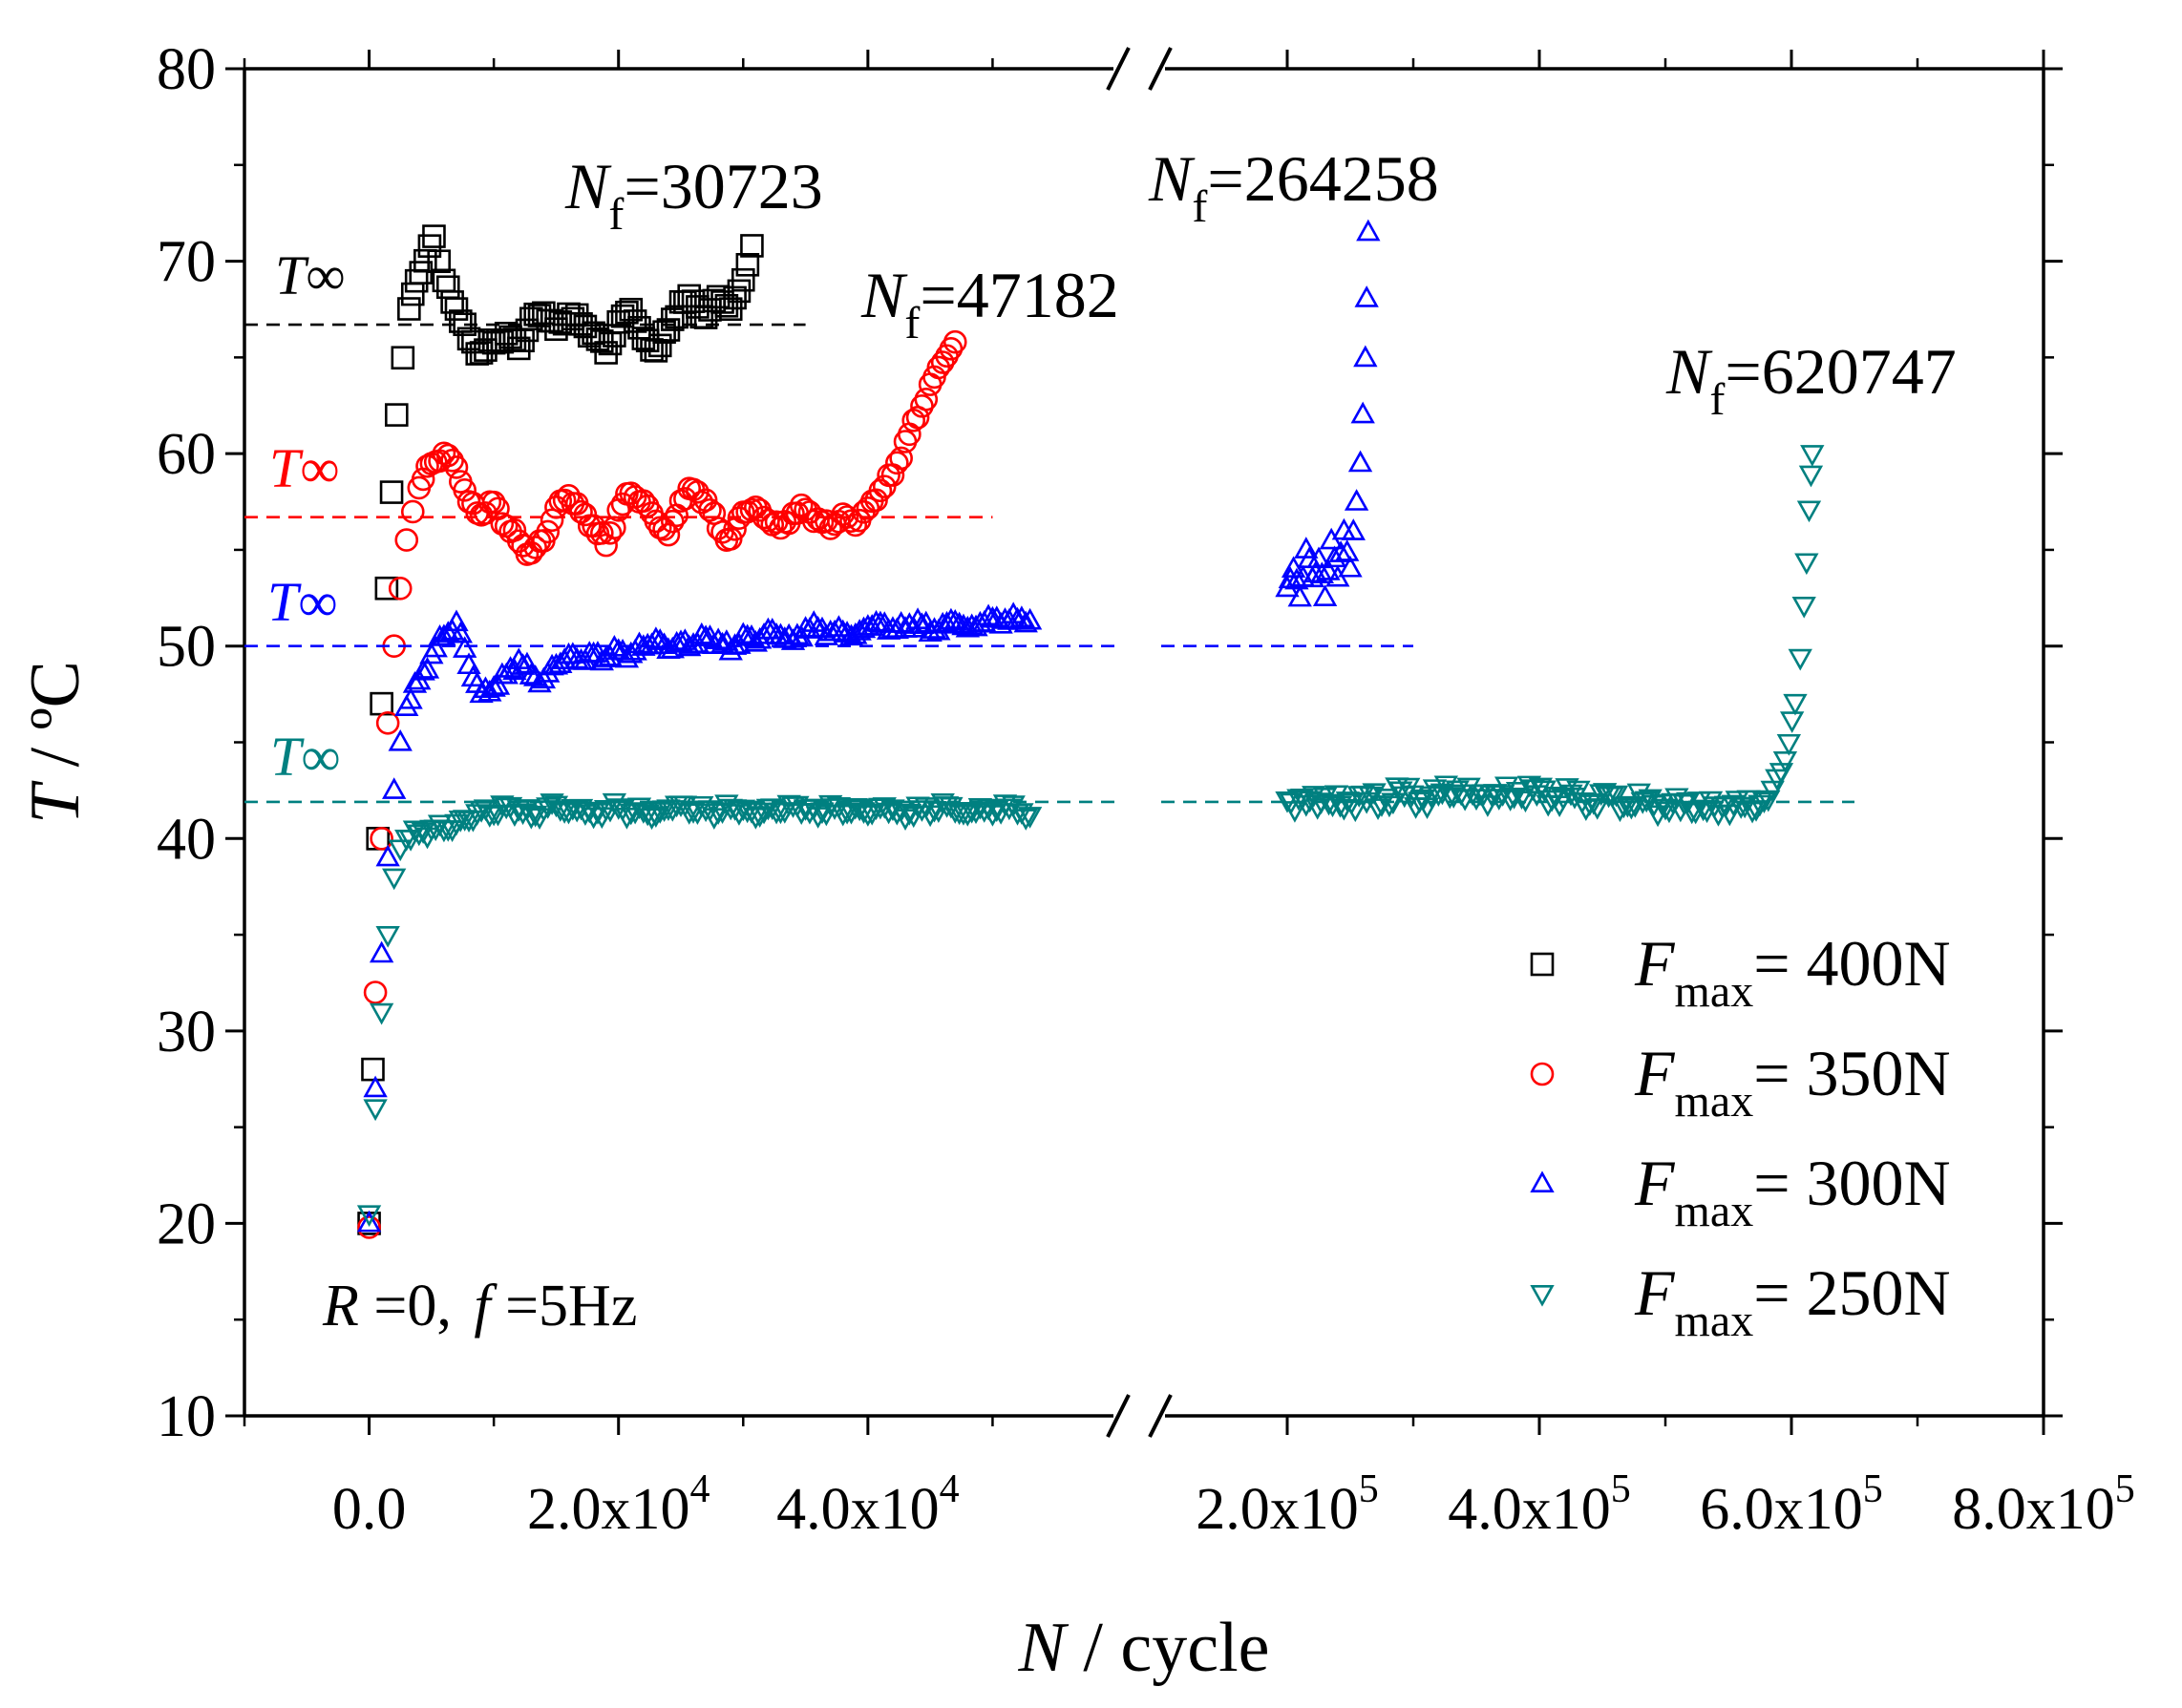 The image size is (2182, 1708). Describe the element at coordinates (1322, 179) in the screenshot. I see `nf-value: =264258` at that location.